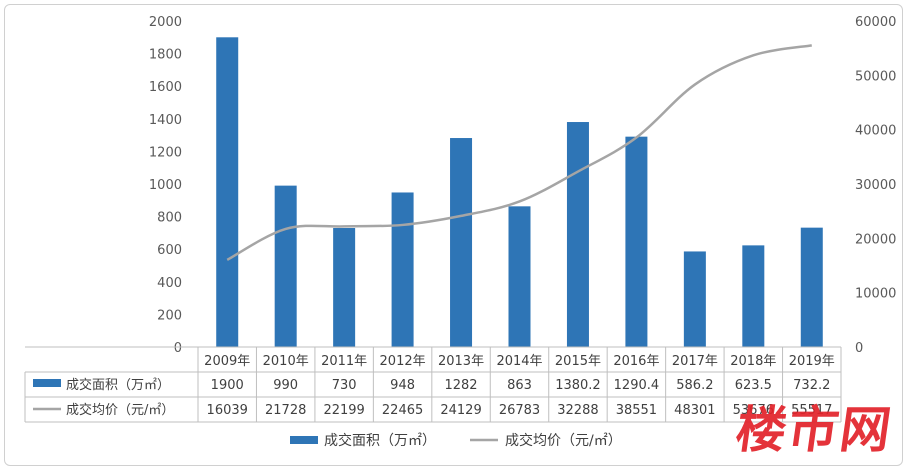  What do you see at coordinates (169, 218) in the screenshot?
I see `y-left-tick-label: 800` at bounding box center [169, 218].